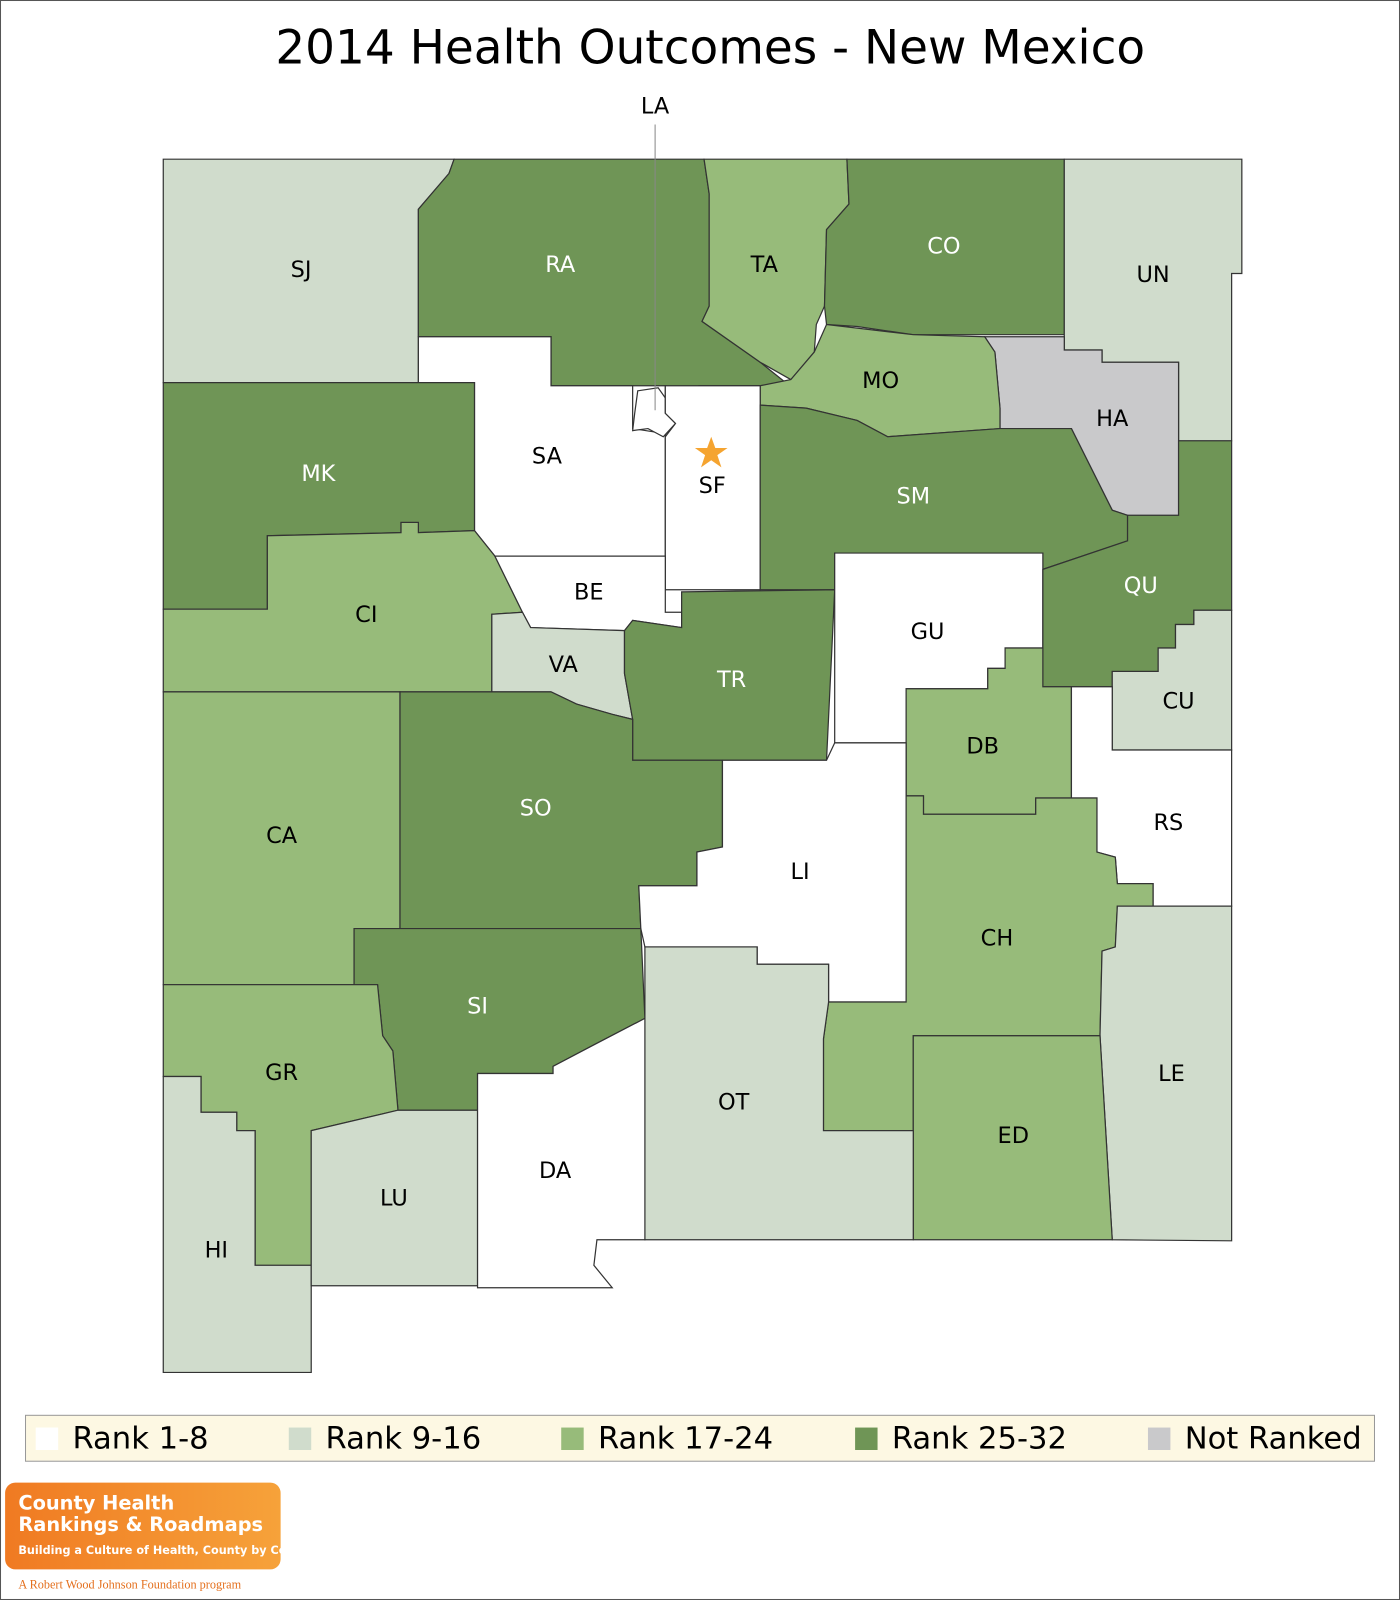 The image size is (1400, 1600). I want to click on county-label: ED, so click(1013, 1136).